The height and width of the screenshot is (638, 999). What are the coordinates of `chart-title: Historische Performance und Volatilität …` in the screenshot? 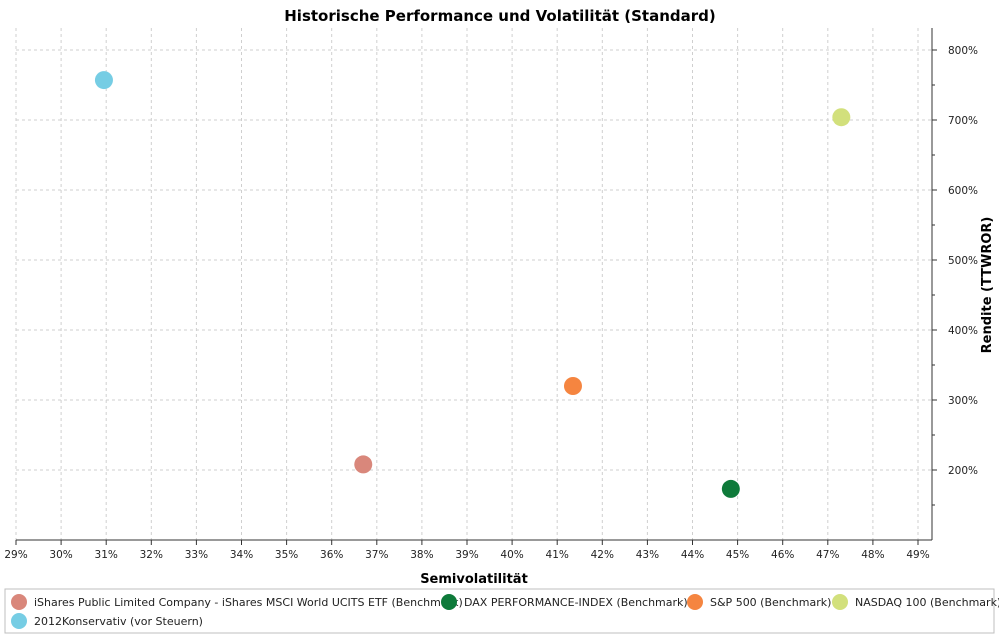 It's located at (499, 16).